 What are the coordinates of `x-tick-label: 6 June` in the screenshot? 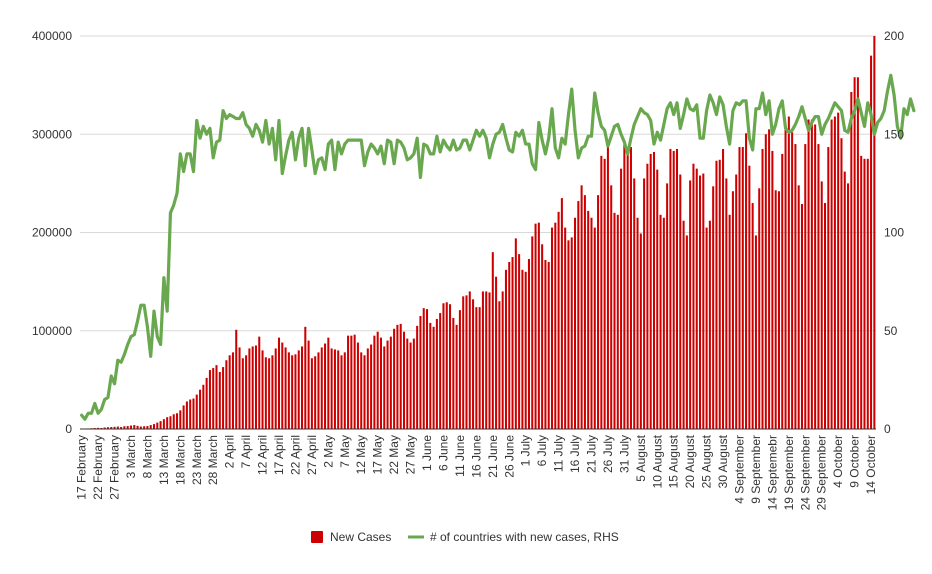 It's located at (443, 453).